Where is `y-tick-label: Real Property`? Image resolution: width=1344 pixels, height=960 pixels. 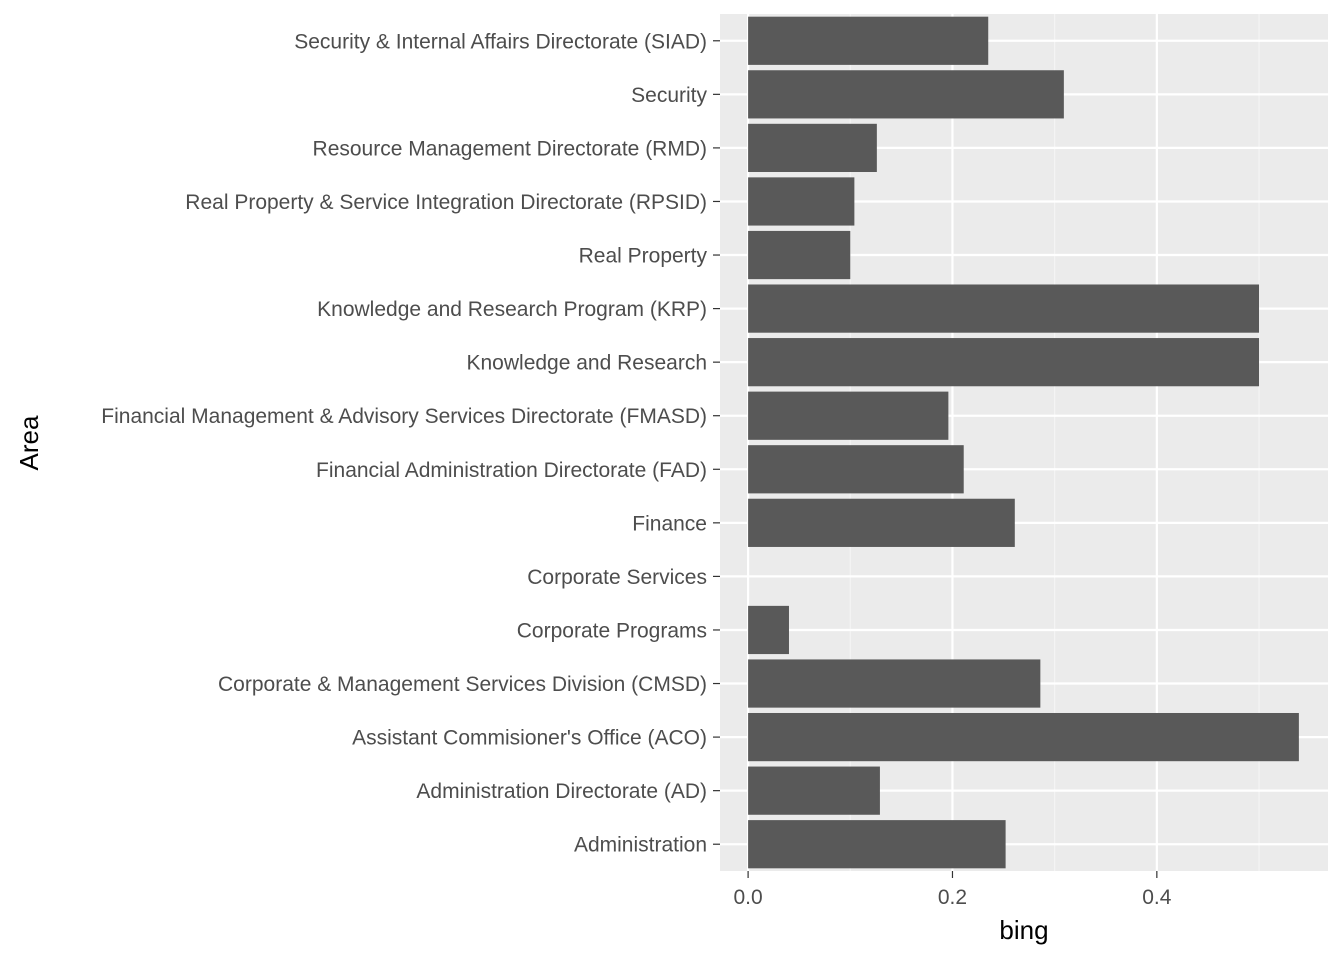
y-tick-label: Real Property is located at coordinates (643, 256).